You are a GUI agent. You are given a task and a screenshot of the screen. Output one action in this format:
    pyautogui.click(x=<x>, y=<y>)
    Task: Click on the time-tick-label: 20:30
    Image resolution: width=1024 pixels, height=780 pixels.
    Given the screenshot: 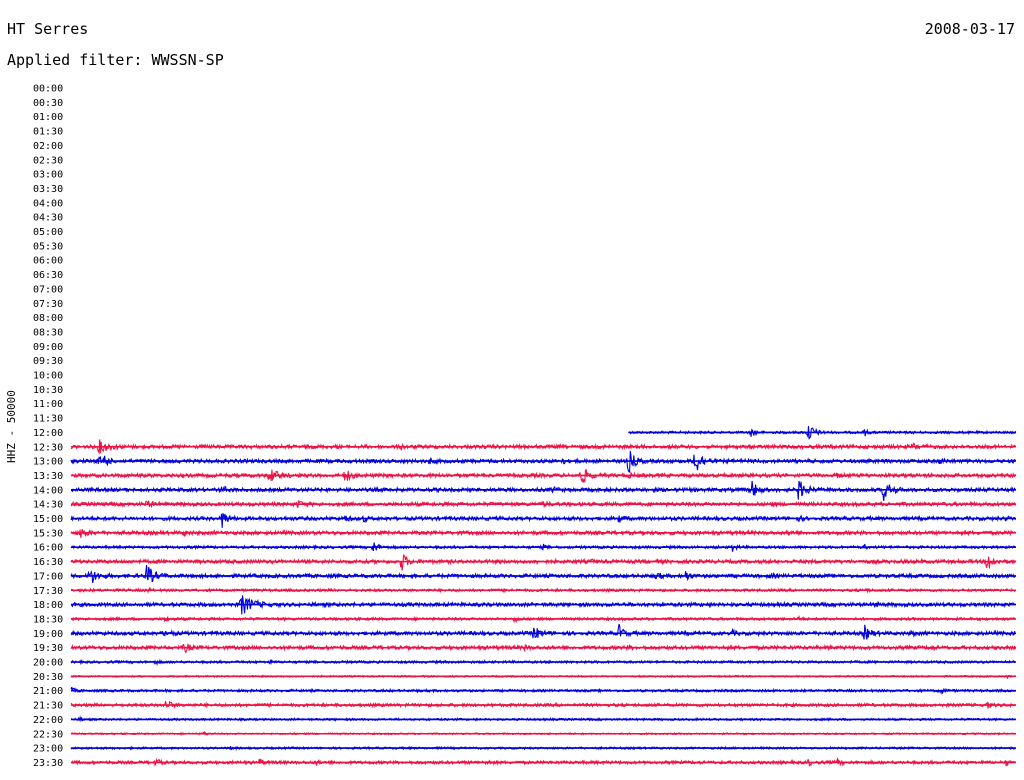 What is the action you would take?
    pyautogui.click(x=48, y=677)
    